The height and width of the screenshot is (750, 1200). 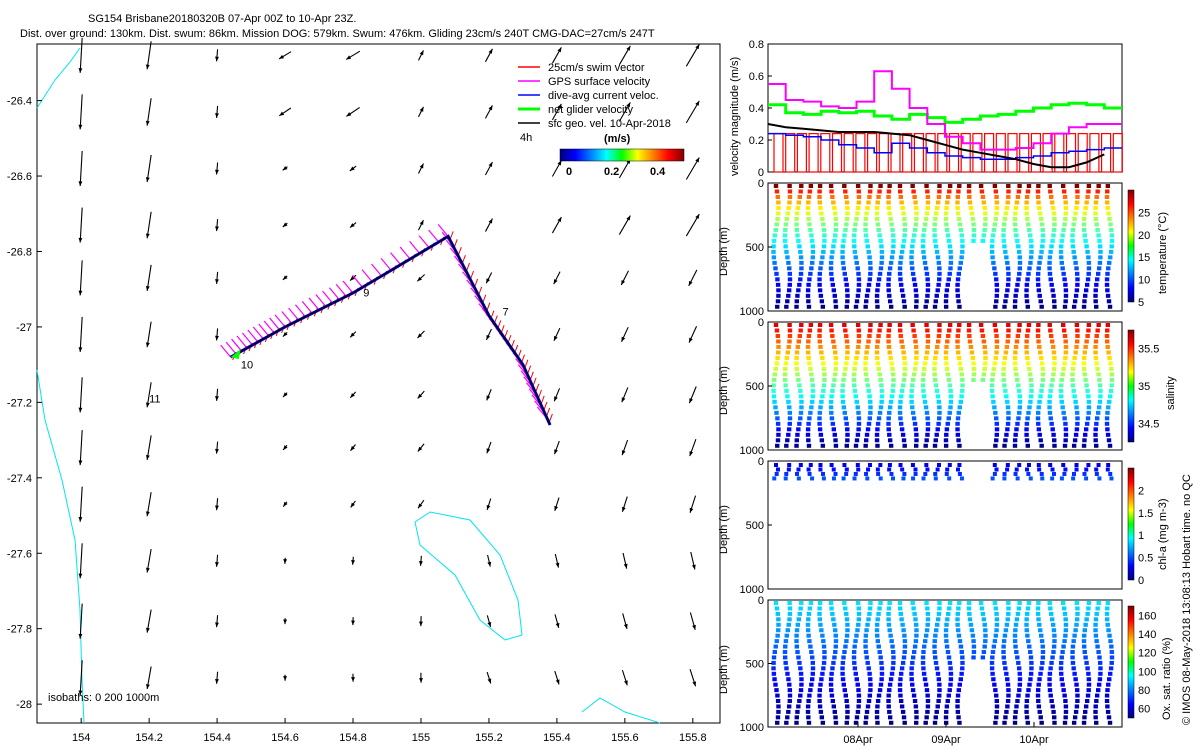 I want to click on chla-scatter, so click(x=943, y=472).